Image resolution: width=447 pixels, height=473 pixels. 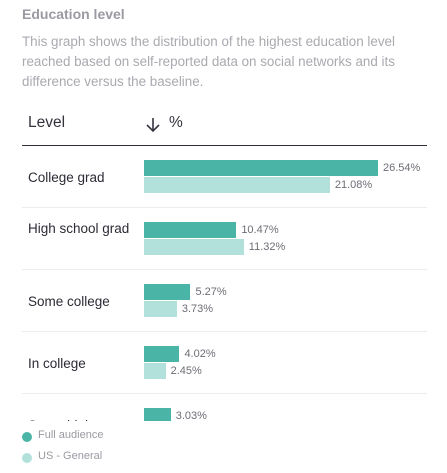 What do you see at coordinates (73, 14) in the screenshot?
I see `header-title: Education level` at bounding box center [73, 14].